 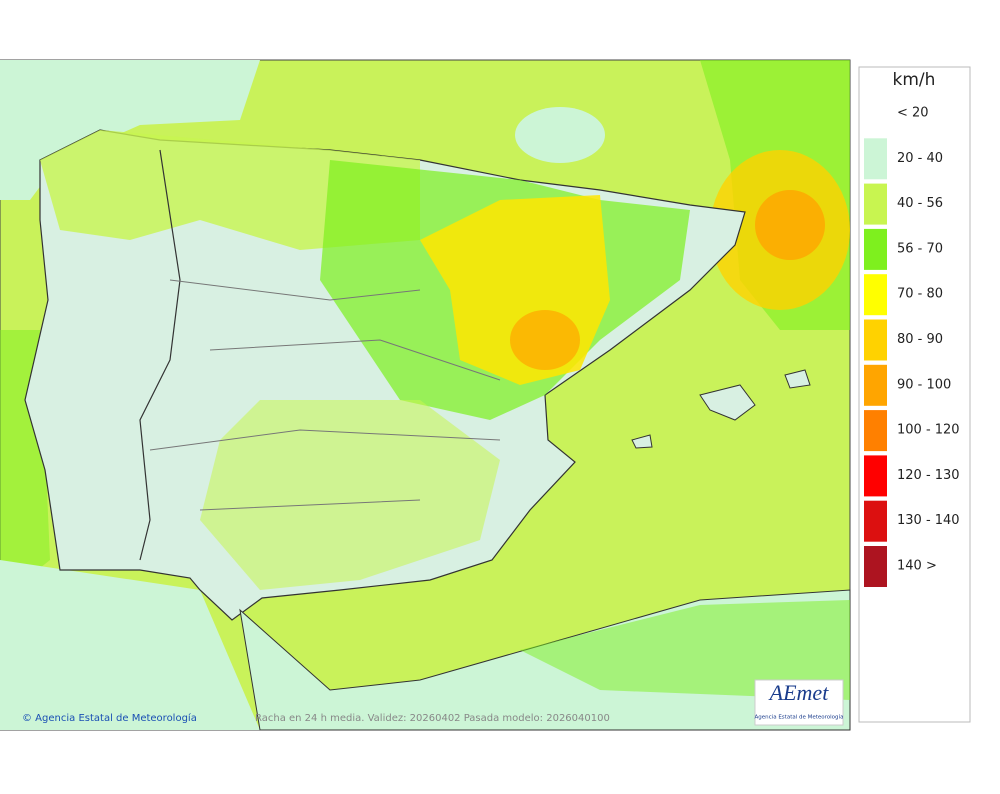 What do you see at coordinates (920, 248) in the screenshot?
I see `legend-label: 56 - 70` at bounding box center [920, 248].